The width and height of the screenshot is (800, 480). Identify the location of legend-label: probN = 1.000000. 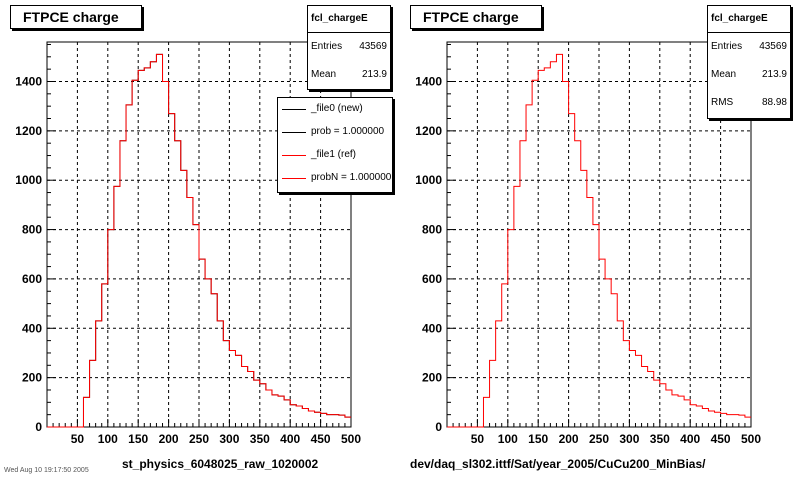
(351, 177).